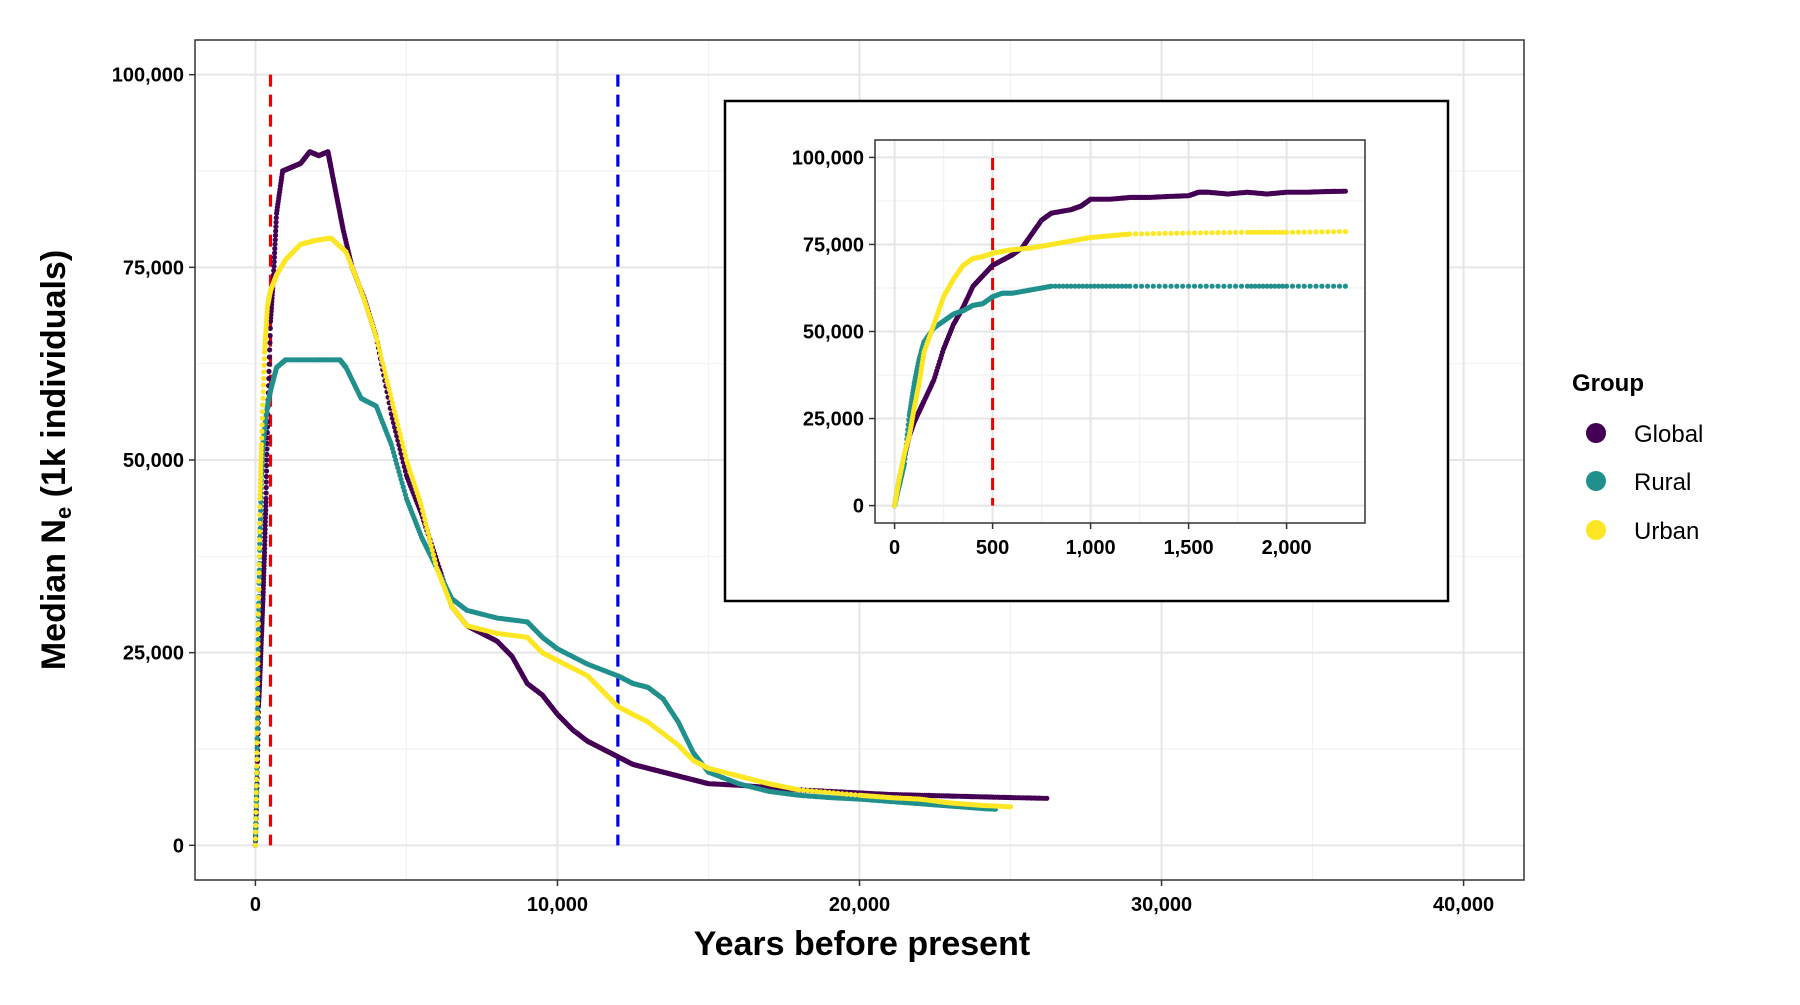 This screenshot has height=1005, width=1800. I want to click on inset-grid, so click(1120, 331).